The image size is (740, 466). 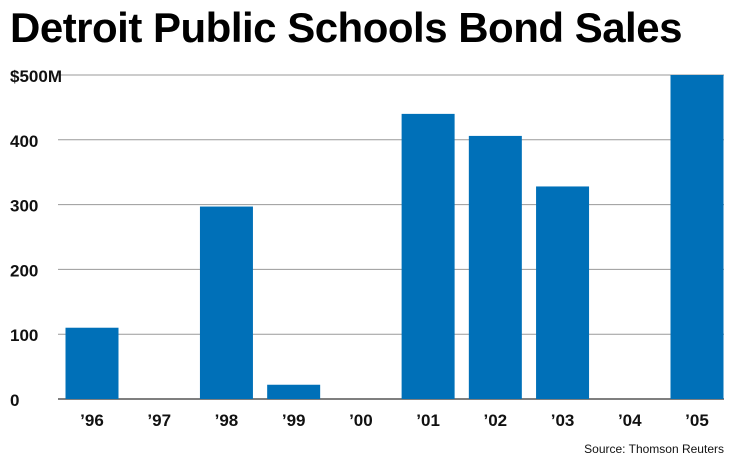 I want to click on x-tick-label: ’02, so click(x=496, y=420).